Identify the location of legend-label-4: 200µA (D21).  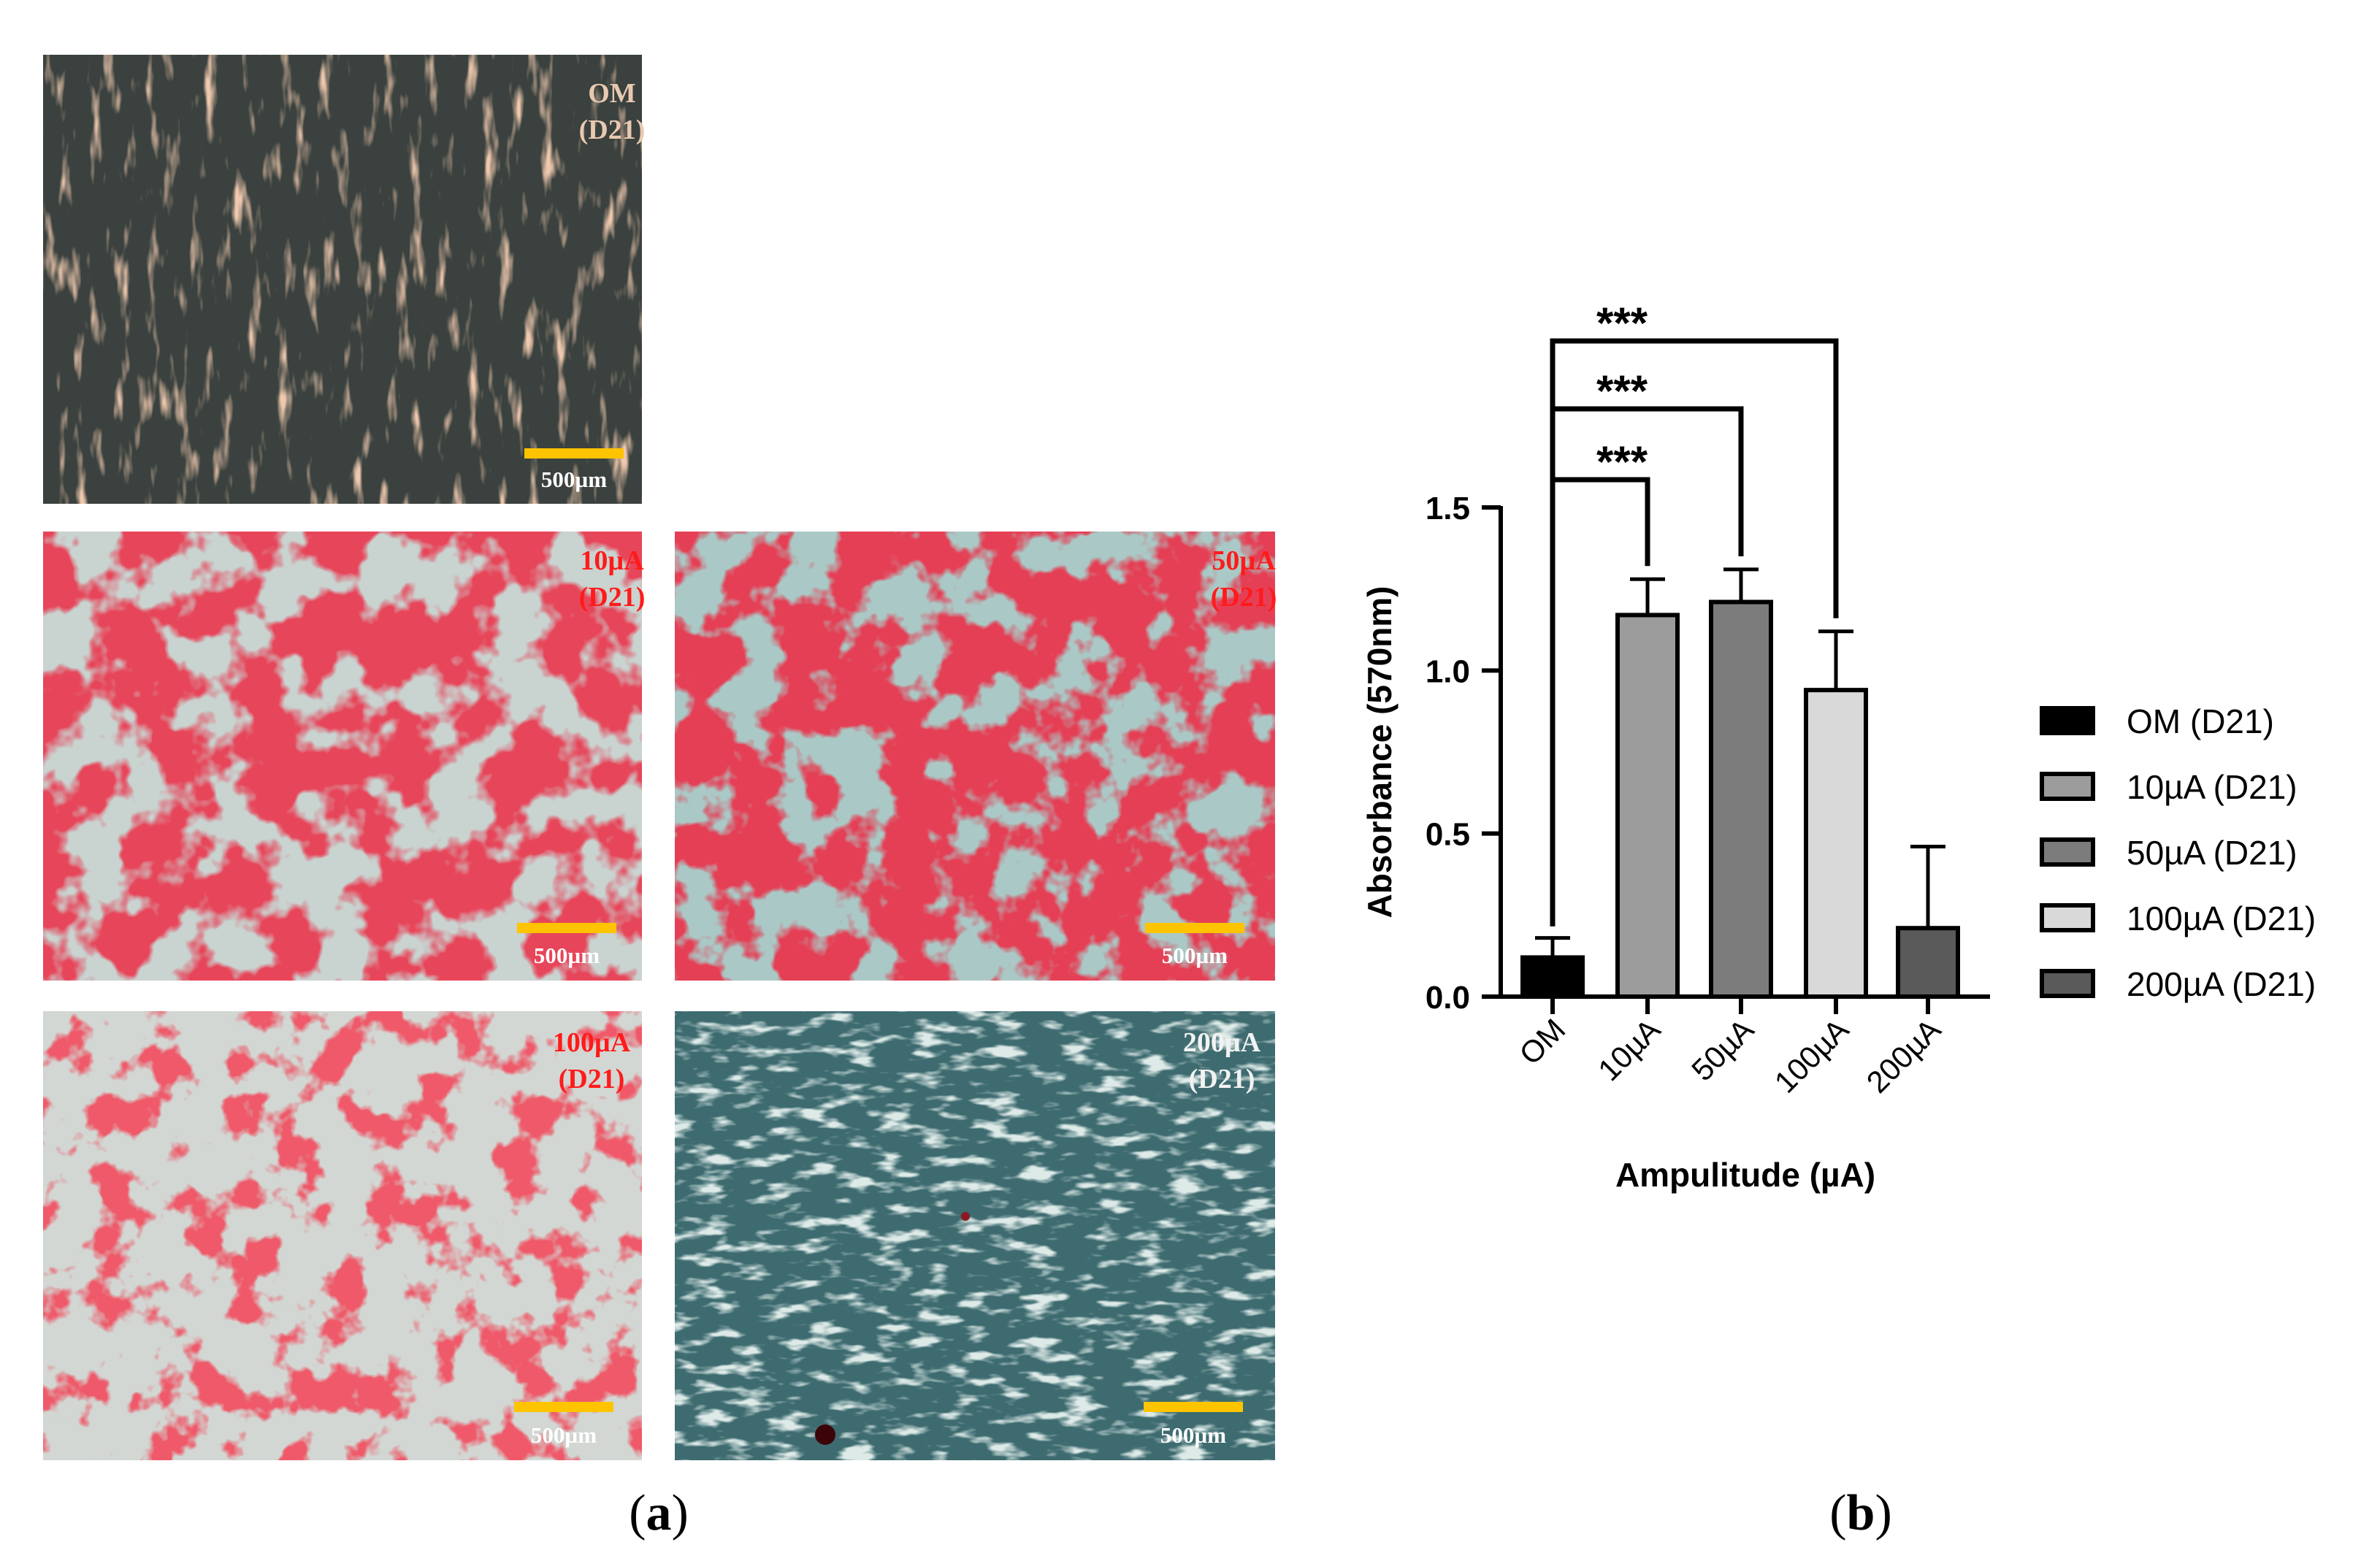
(2221, 984).